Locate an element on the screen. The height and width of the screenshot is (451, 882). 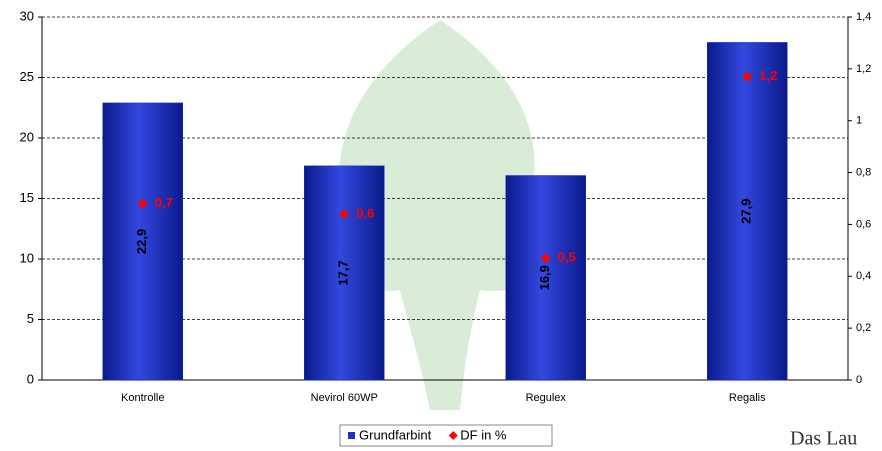
legend-label: DF in % is located at coordinates (483, 434).